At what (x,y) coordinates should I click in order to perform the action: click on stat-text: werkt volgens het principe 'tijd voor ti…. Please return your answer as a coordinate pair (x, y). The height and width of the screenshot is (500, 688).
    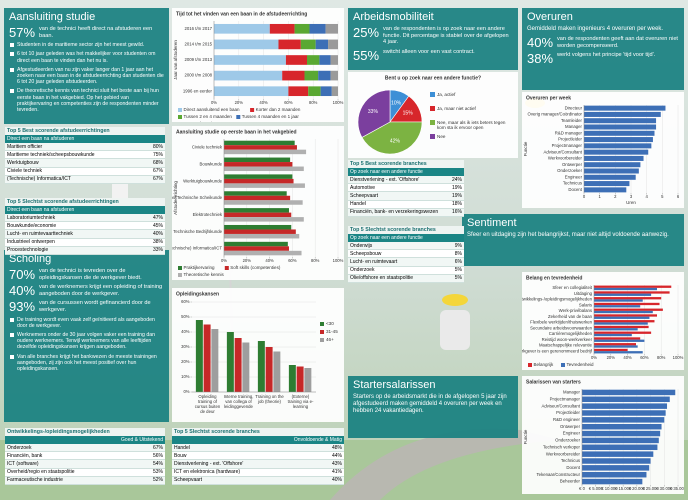
    Looking at the image, I should click on (606, 55).